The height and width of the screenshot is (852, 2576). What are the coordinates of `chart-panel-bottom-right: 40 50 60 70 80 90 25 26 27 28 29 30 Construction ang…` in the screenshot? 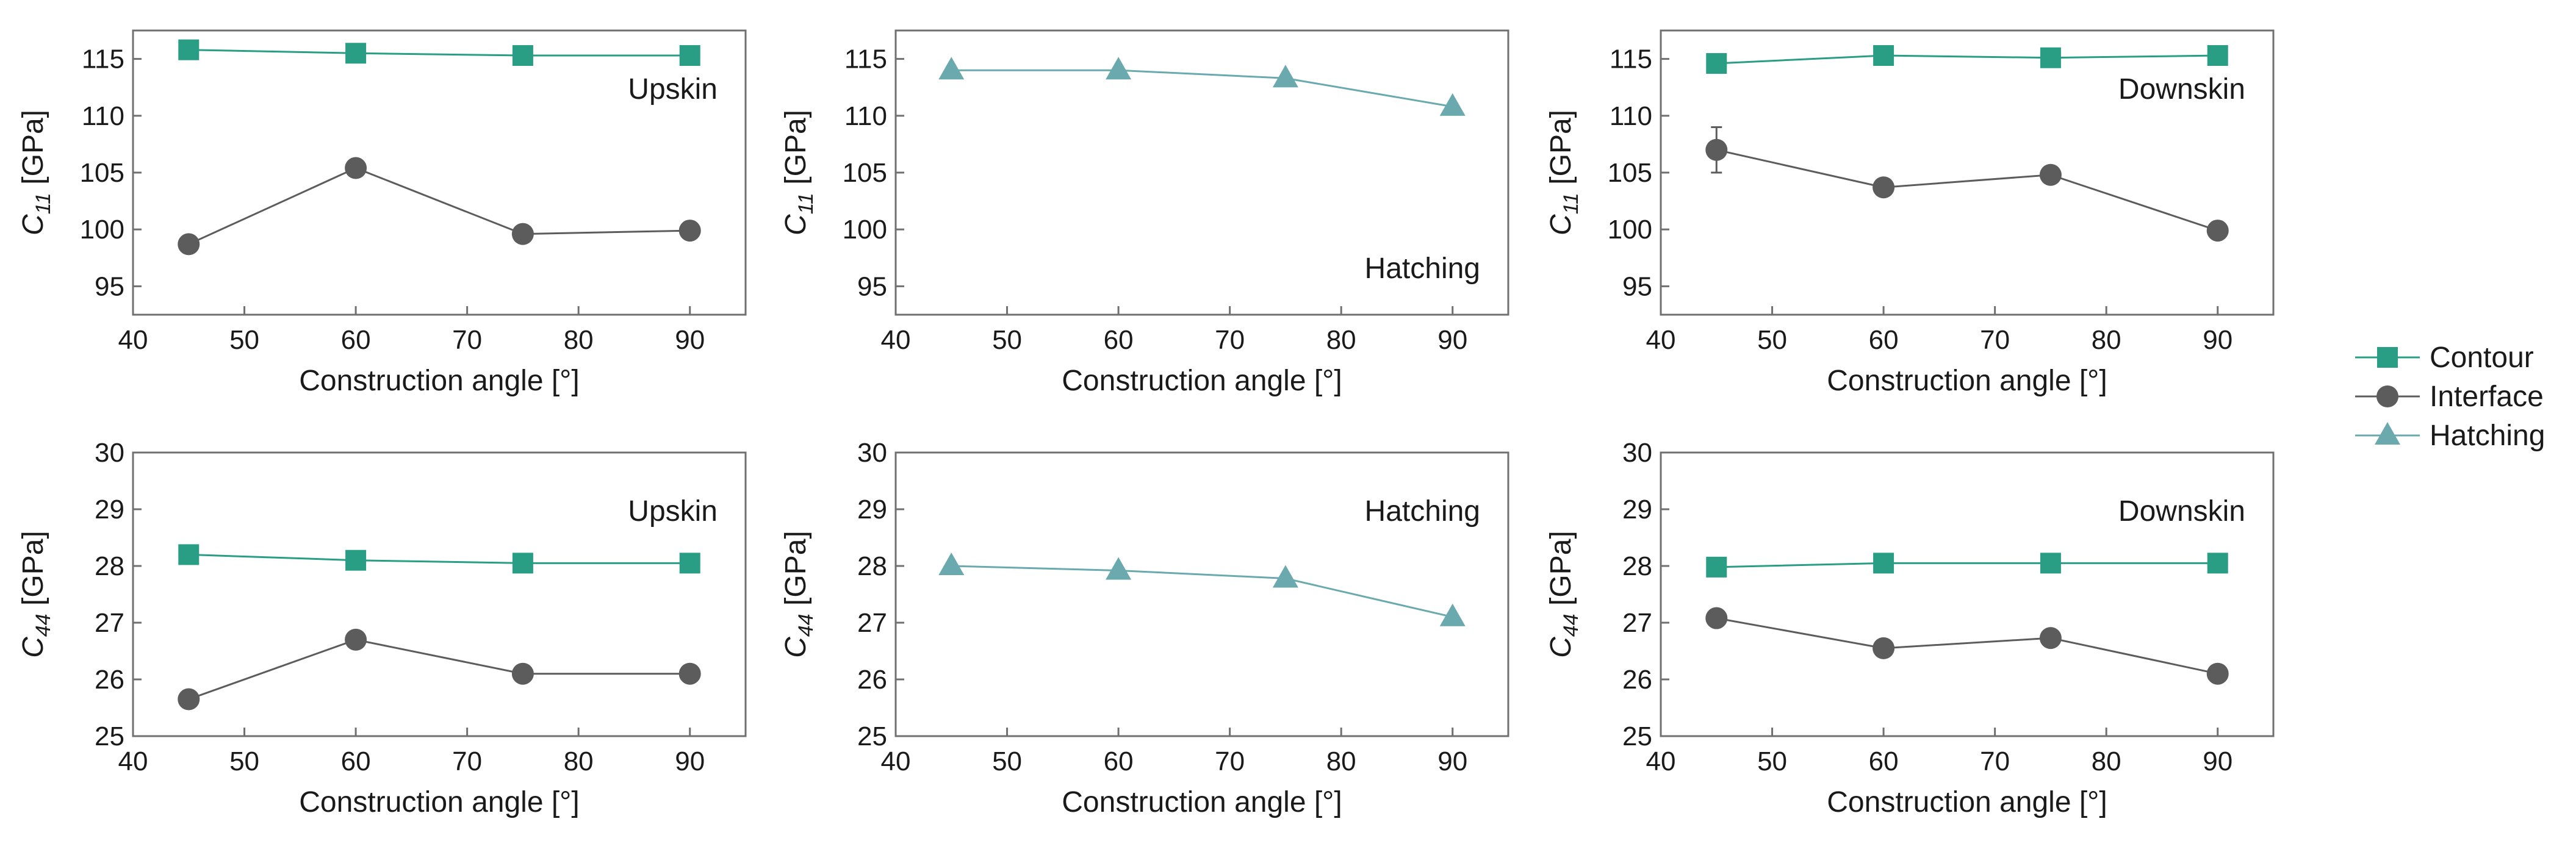 It's located at (1910, 628).